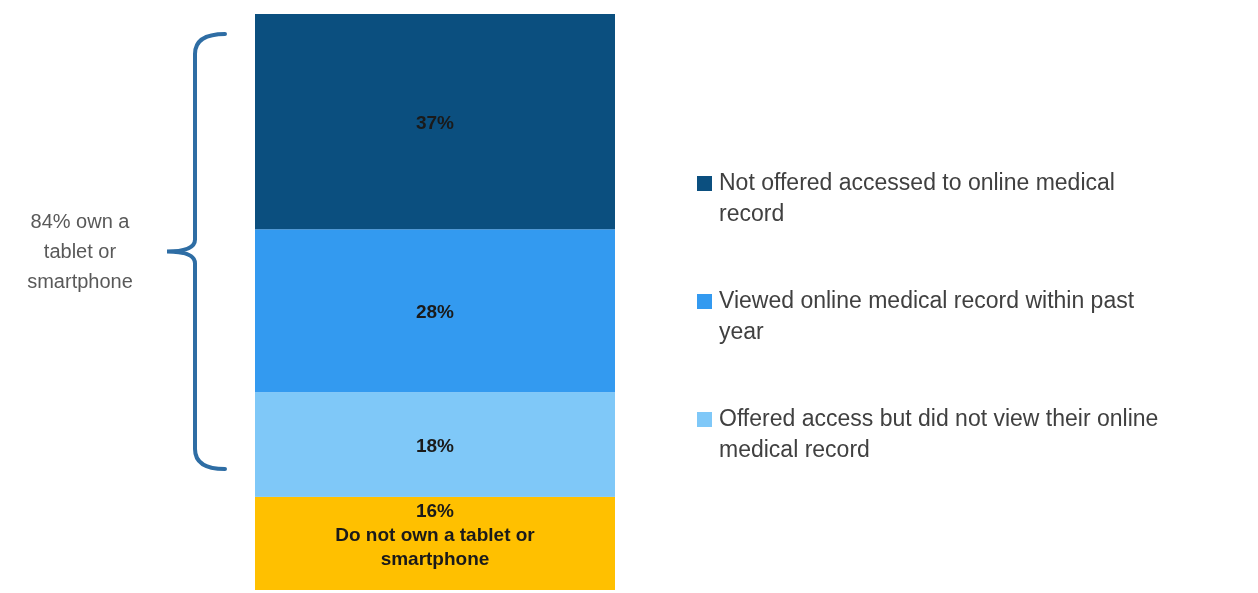  What do you see at coordinates (927, 315) in the screenshot?
I see `legend-label: Viewed online medical record within past year` at bounding box center [927, 315].